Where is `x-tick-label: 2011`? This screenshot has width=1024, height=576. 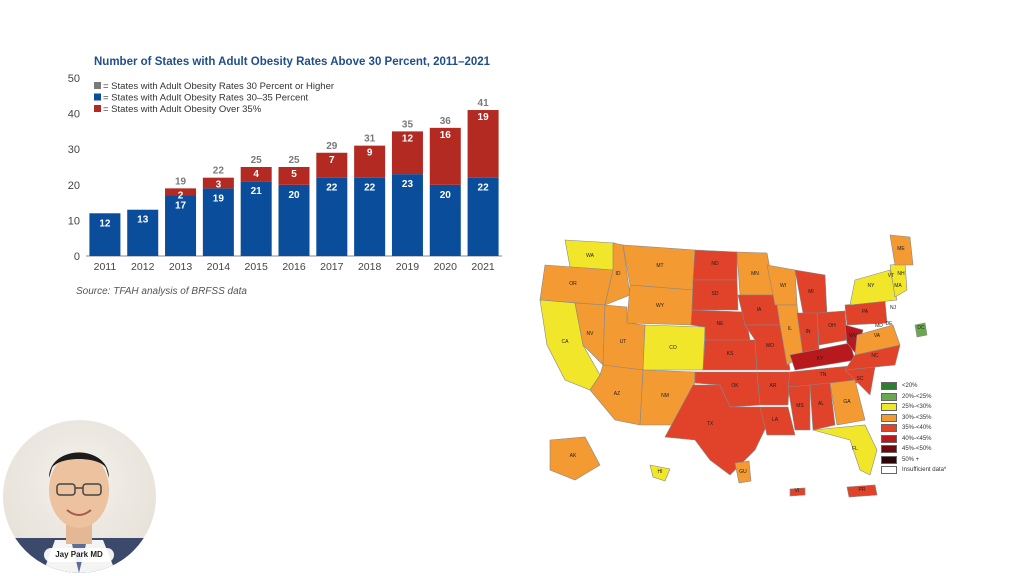
x-tick-label: 2011 is located at coordinates (105, 267).